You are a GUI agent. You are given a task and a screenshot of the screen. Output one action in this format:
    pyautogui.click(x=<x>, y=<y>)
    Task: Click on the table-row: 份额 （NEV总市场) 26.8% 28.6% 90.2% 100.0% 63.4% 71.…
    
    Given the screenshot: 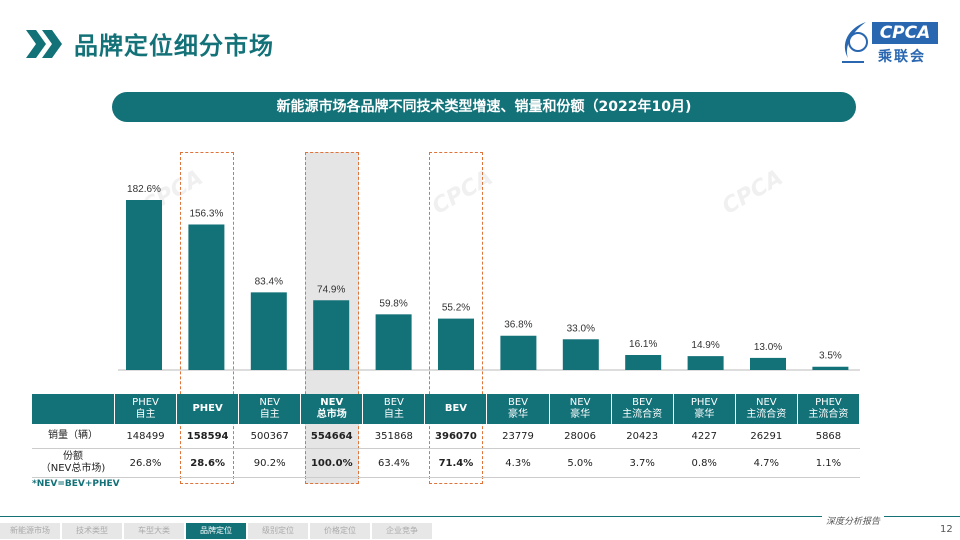 What is the action you would take?
    pyautogui.click(x=446, y=463)
    